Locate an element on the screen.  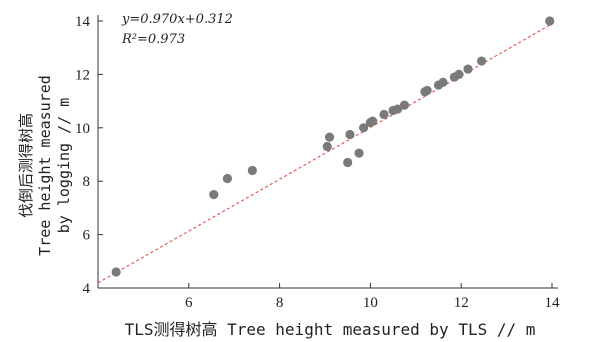
y-axis-label-line-2: Tree height measured is located at coordinates (44, 165).